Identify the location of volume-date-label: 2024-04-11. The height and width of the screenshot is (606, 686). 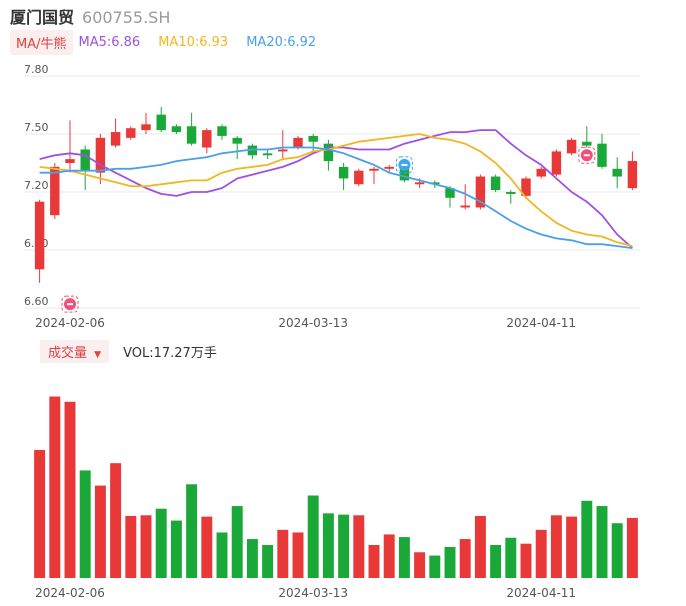
(541, 593).